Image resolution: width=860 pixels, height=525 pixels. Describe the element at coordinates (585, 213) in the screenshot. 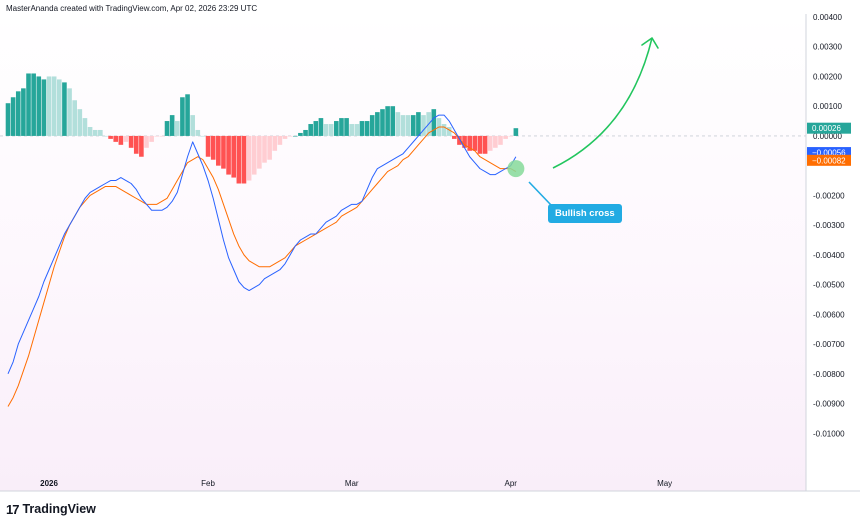

I see `bullish-cross-label: Bullish cross` at that location.